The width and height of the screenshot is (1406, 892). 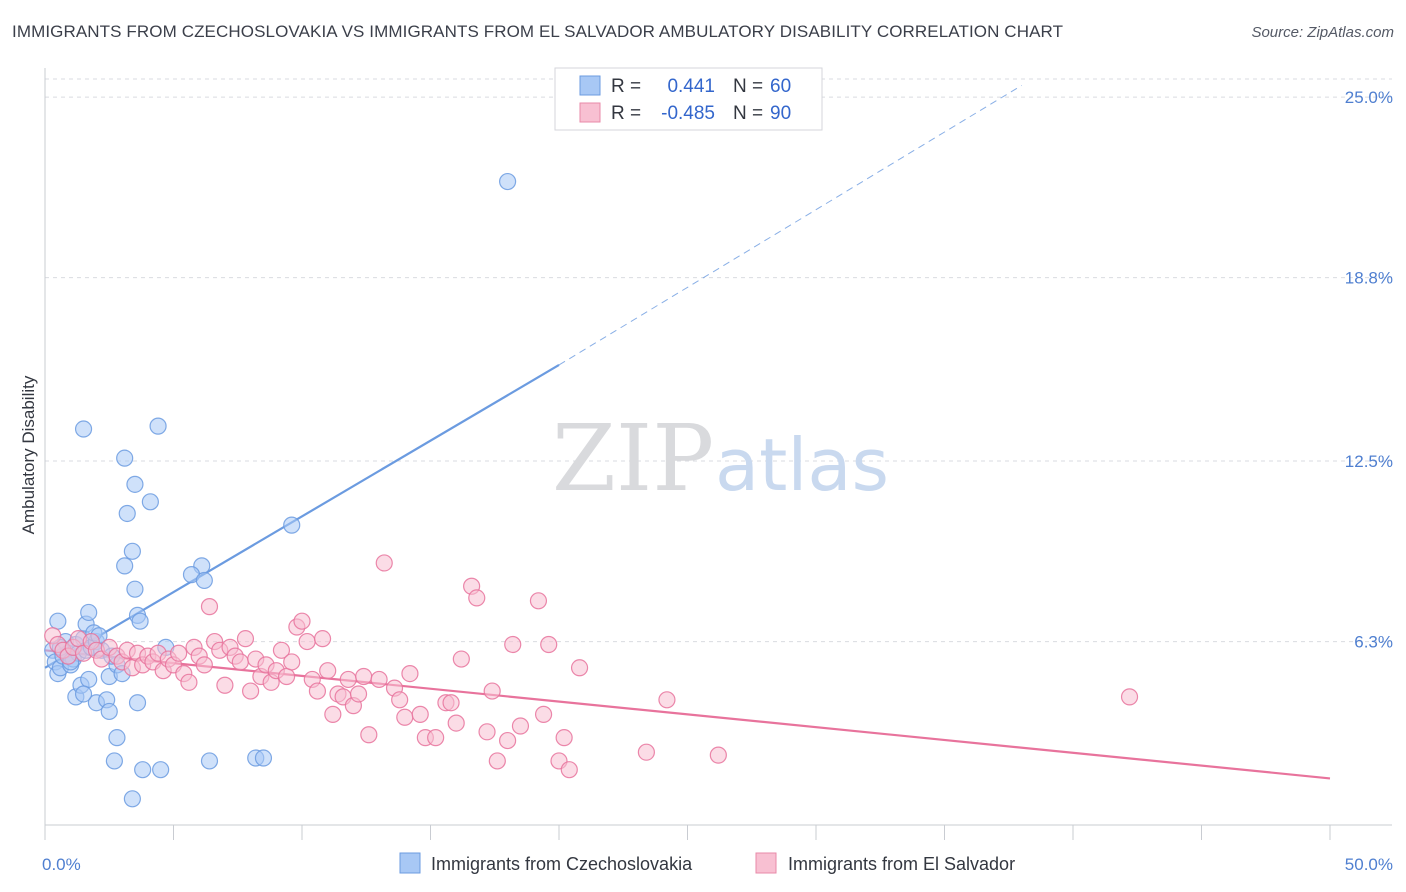 What do you see at coordinates (748, 113) in the screenshot?
I see `legend-n-label-2: N =` at bounding box center [748, 113].